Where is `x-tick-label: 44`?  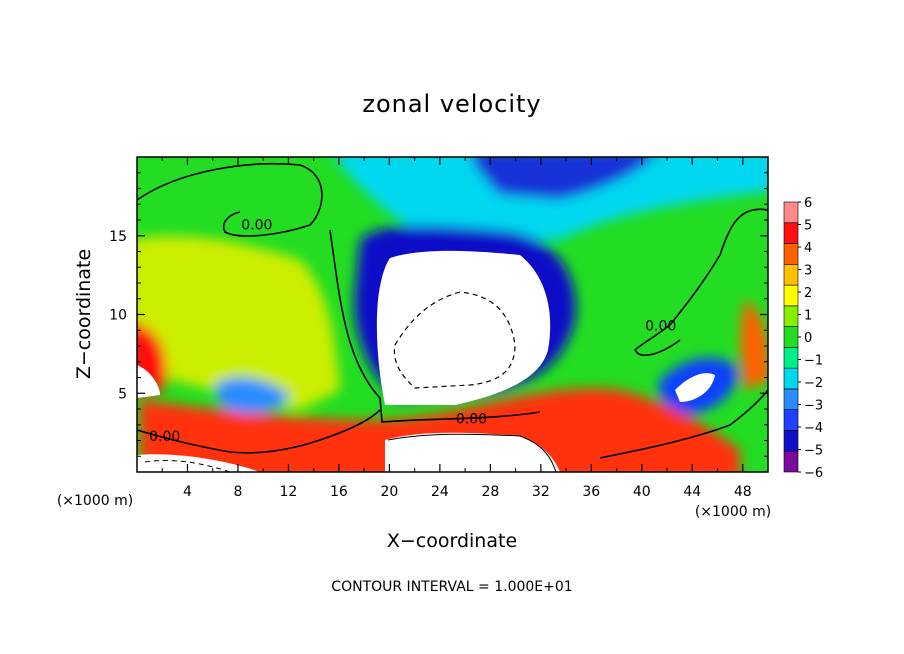
x-tick-label: 44 is located at coordinates (692, 492).